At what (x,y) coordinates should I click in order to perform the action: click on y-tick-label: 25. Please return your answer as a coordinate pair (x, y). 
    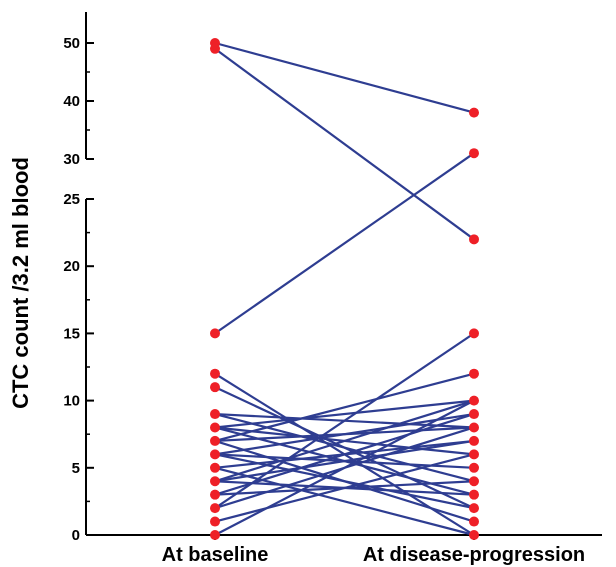
    Looking at the image, I should click on (71, 199).